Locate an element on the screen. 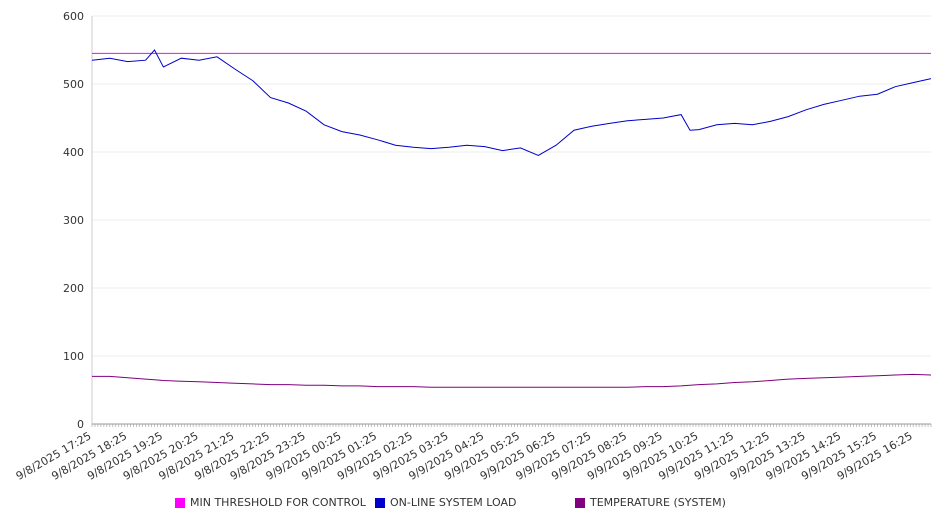 The image size is (946, 526). legend-item: MIN THRESHOLD FOR CONTROL is located at coordinates (270, 502).